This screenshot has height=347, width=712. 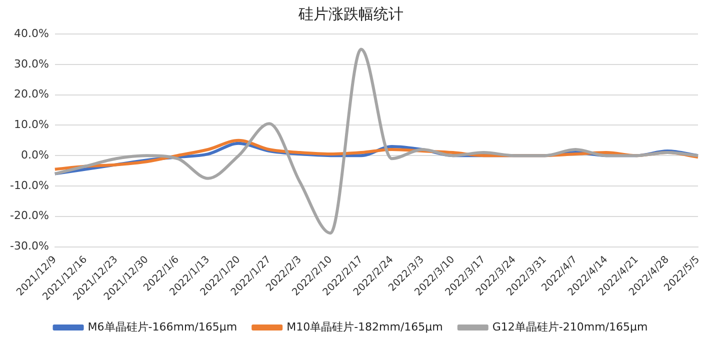 What do you see at coordinates (31, 63) in the screenshot?
I see `y-tick-label: 30.0%` at bounding box center [31, 63].